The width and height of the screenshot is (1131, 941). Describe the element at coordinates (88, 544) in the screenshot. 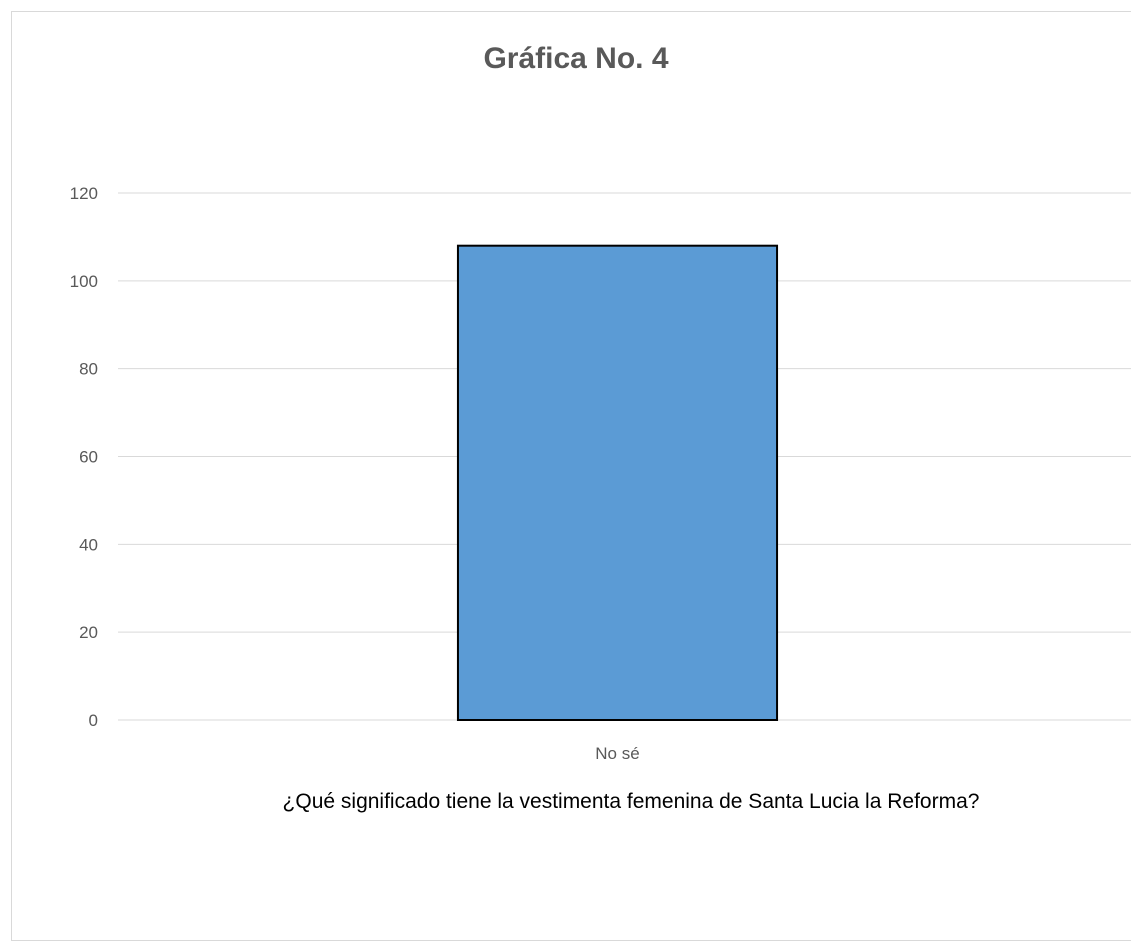

I see `y-tick-label: 40` at that location.